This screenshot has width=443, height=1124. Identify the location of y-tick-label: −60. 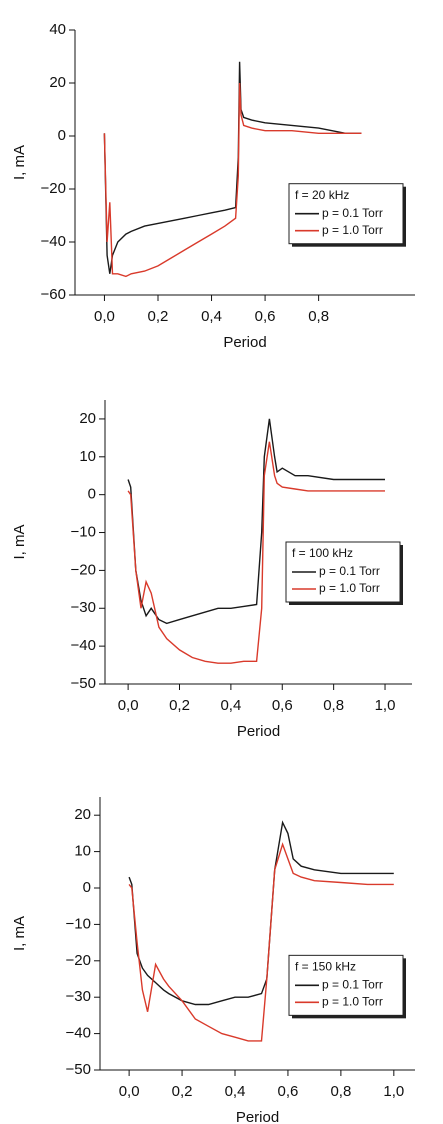
(53, 294).